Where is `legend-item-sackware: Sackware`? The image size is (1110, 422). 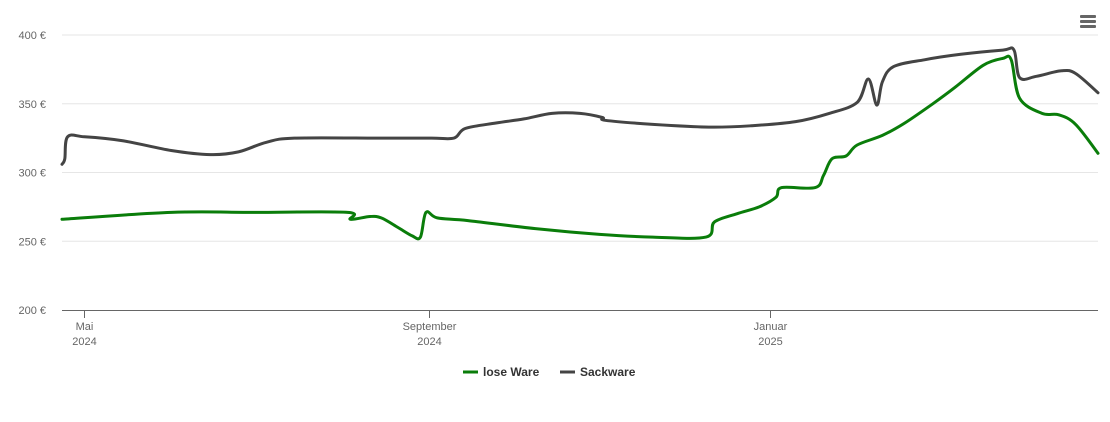 legend-item-sackware: Sackware is located at coordinates (598, 372).